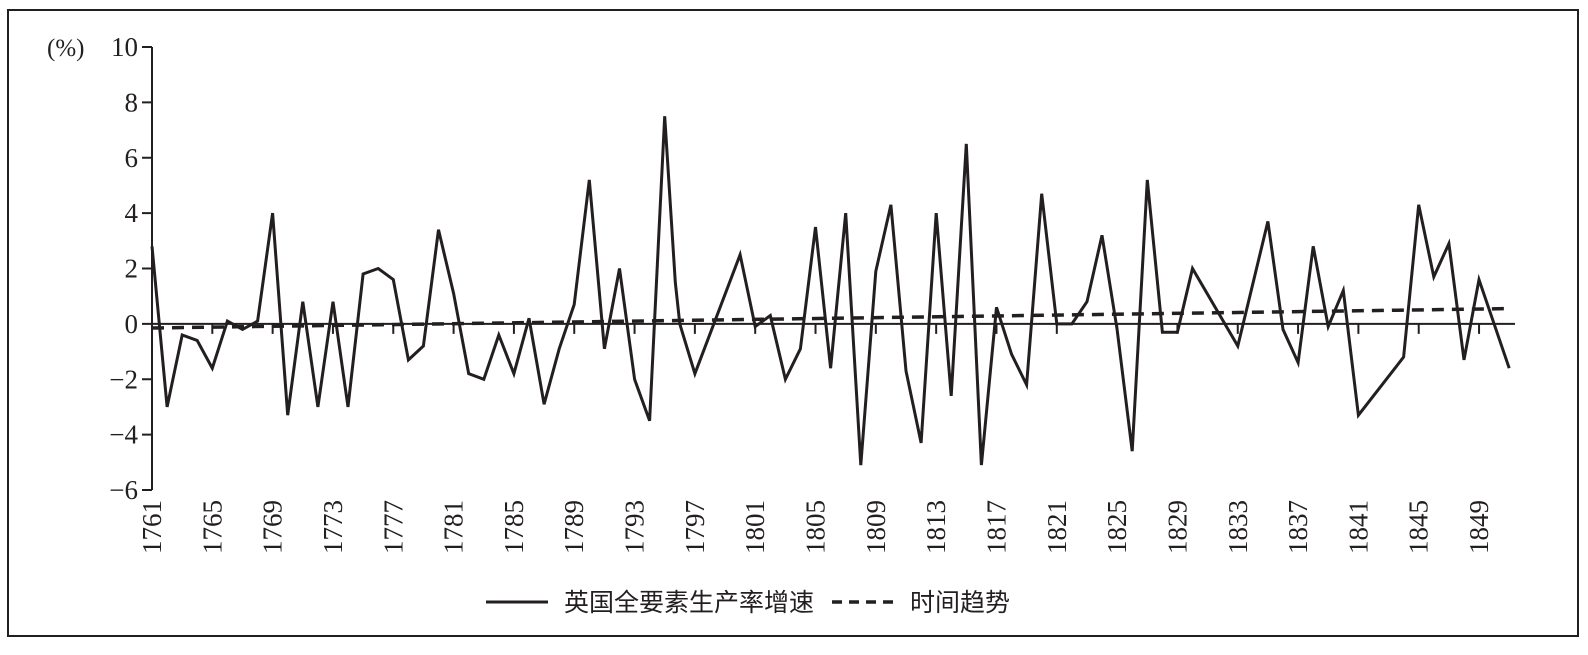 Image resolution: width=1588 pixels, height=655 pixels. What do you see at coordinates (816, 527) in the screenshot?
I see `x-tick-label: 1805` at bounding box center [816, 527].